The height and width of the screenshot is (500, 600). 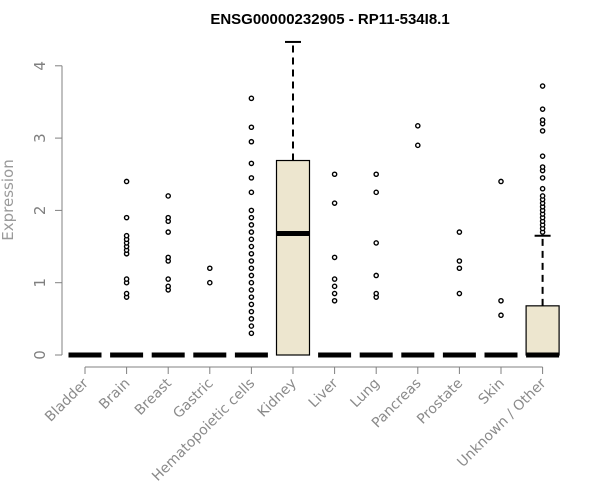 What do you see at coordinates (154, 397) in the screenshot?
I see `x-tick-label: Breast` at bounding box center [154, 397].